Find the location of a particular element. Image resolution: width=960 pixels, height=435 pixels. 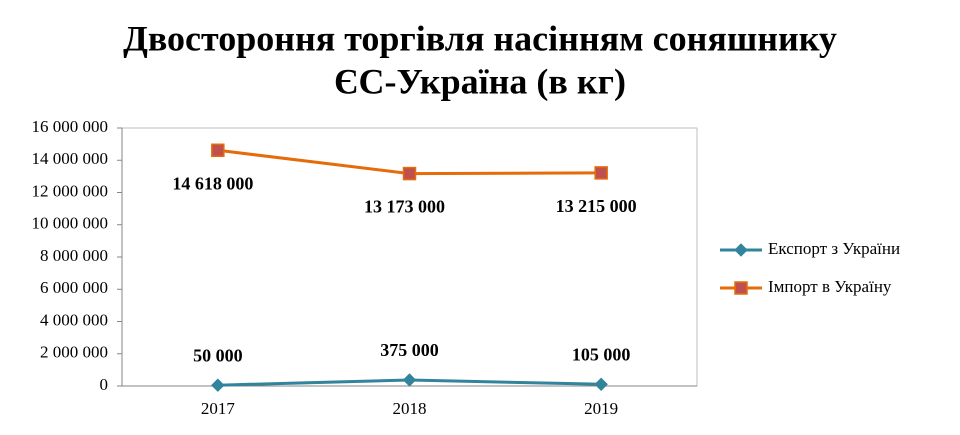

data-label: 105 000 is located at coordinates (601, 354).